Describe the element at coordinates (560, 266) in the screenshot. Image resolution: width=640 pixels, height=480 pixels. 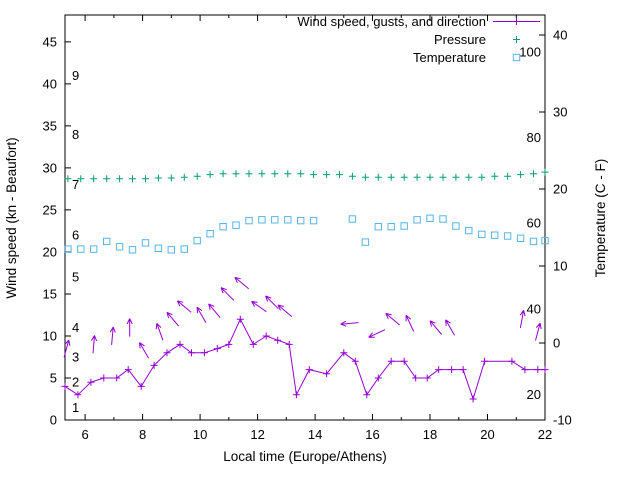
I see `y-right-tick-label: 10` at that location.